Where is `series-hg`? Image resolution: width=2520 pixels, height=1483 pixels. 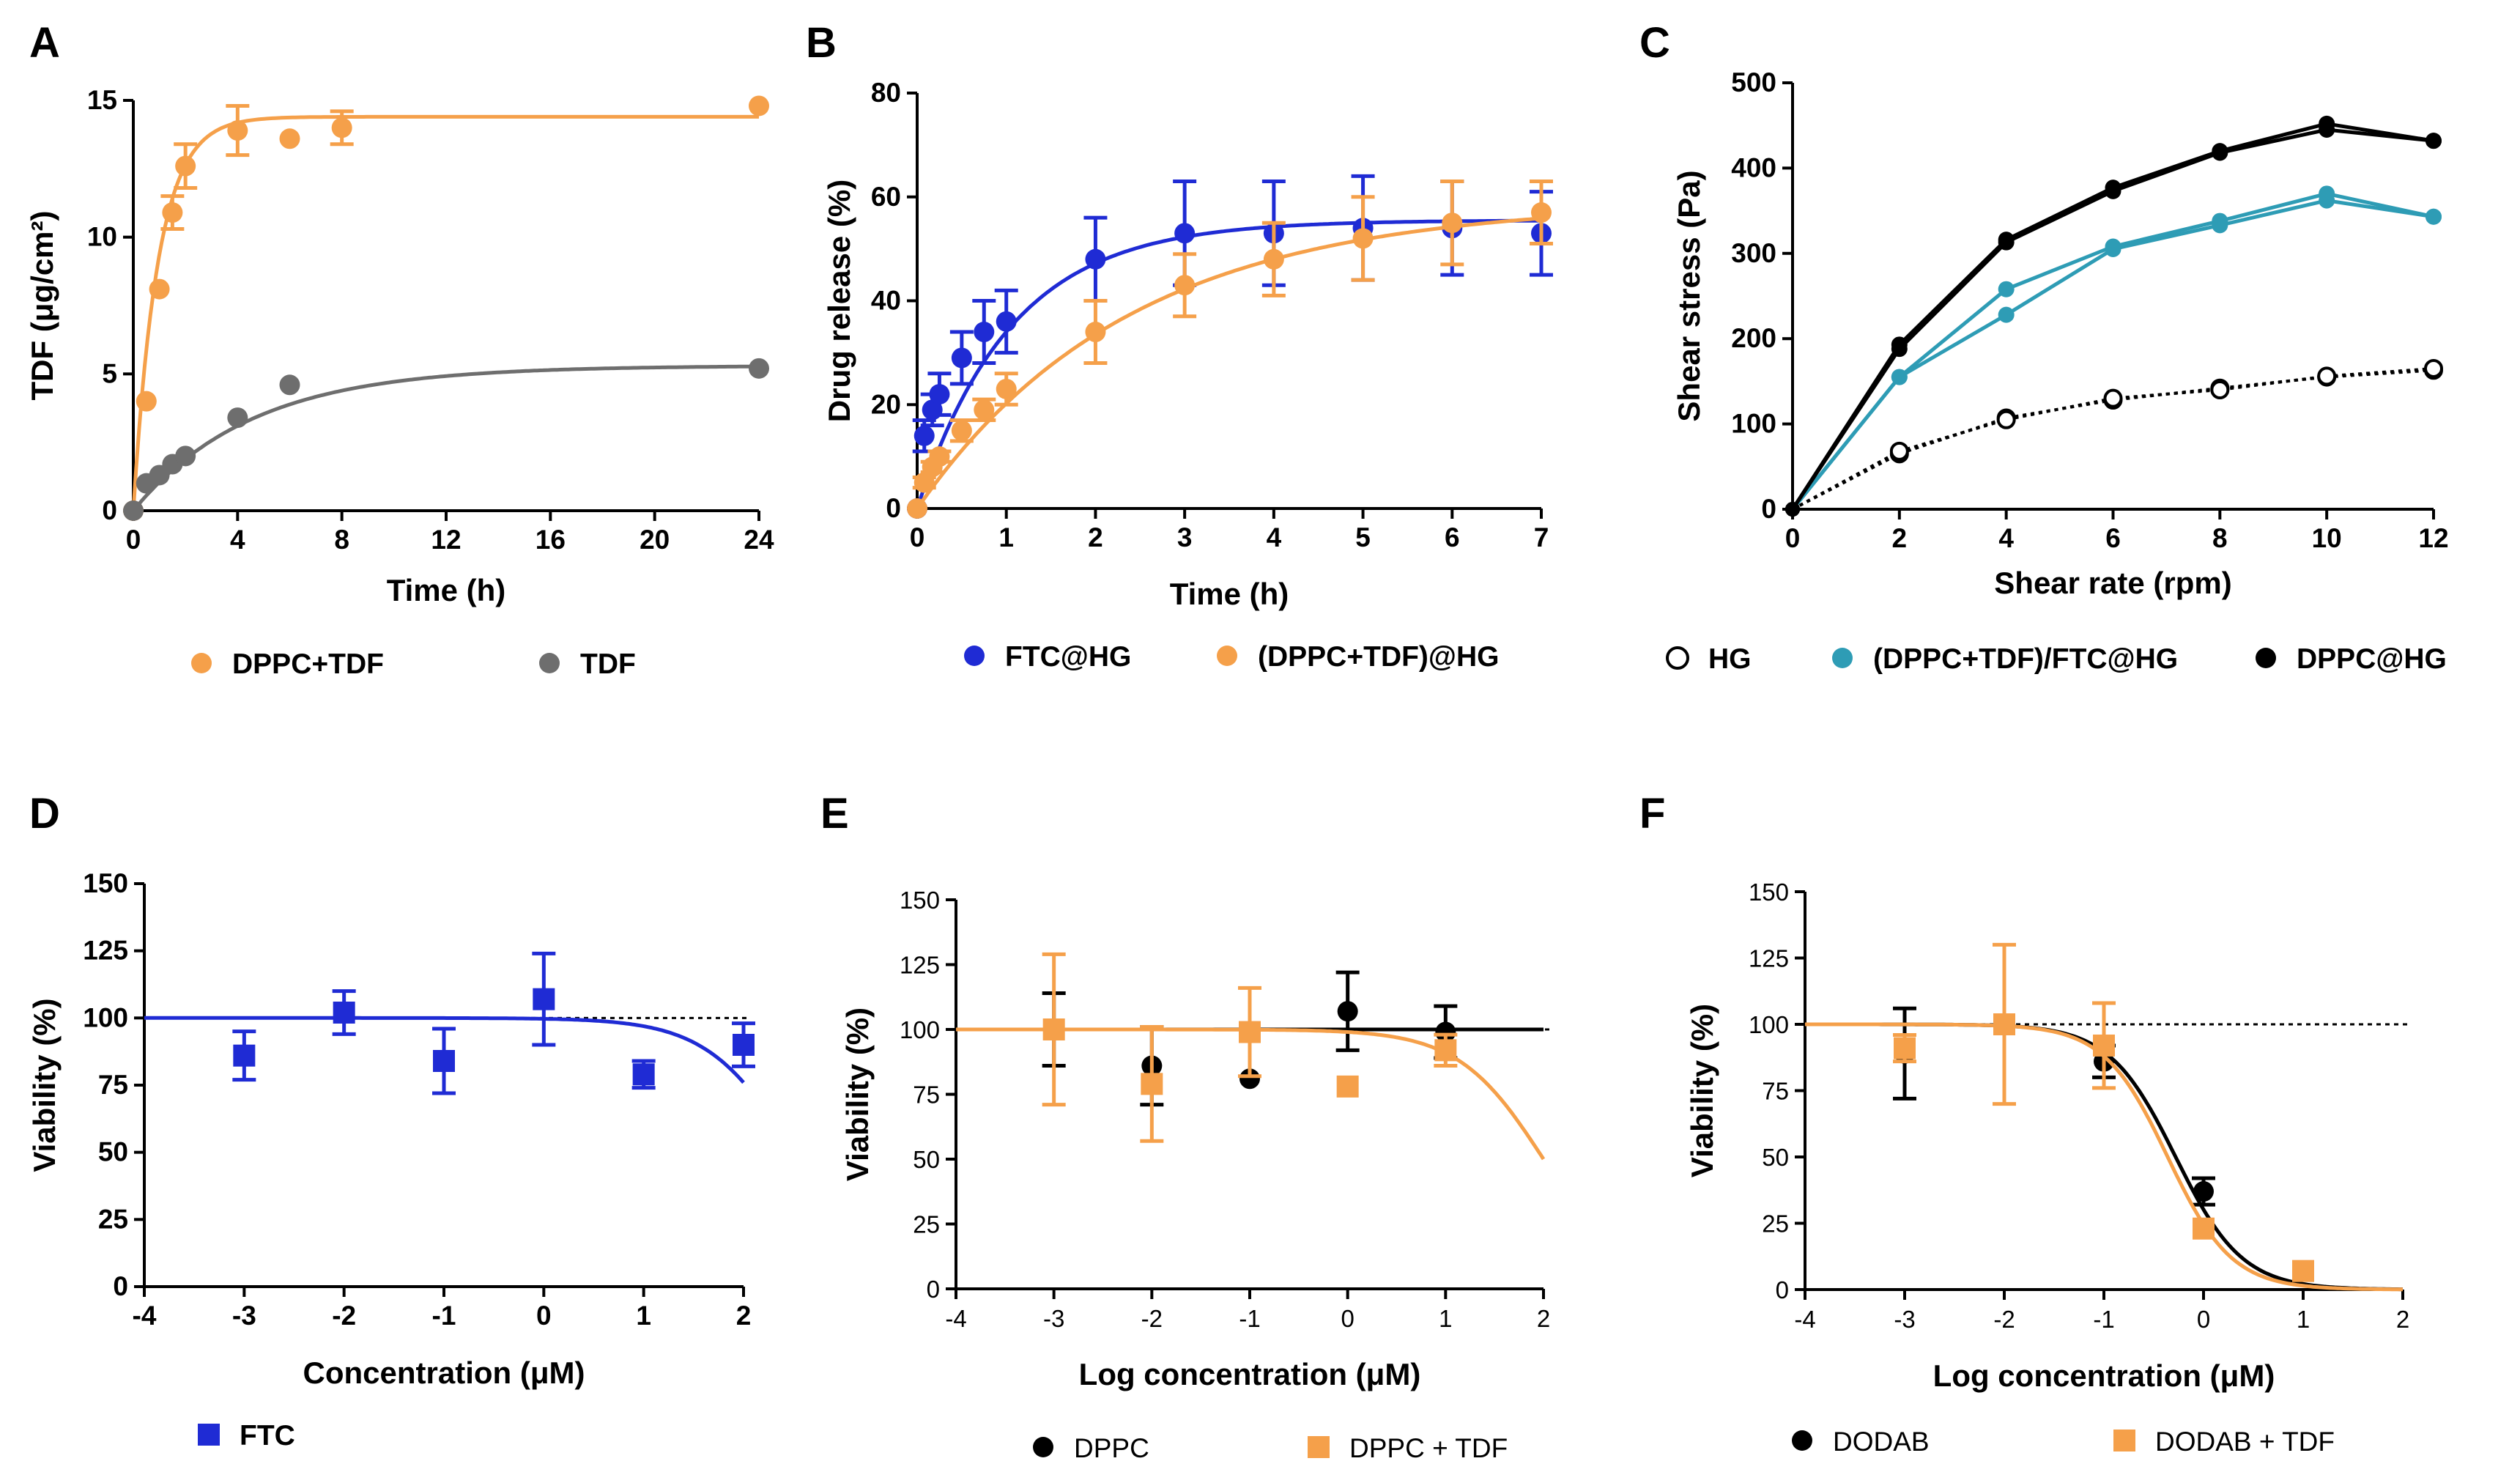
series-hg is located at coordinates (2114, 439).